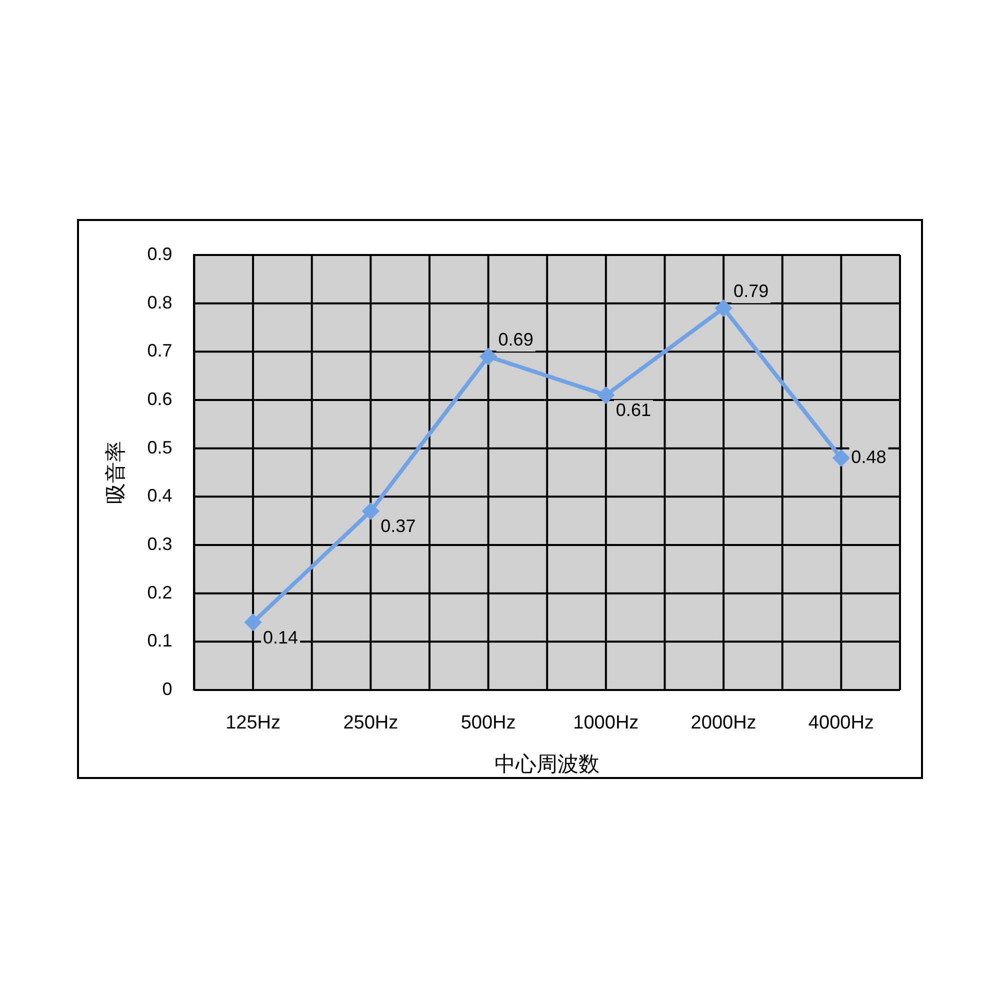 The image size is (1000, 1000). What do you see at coordinates (488, 723) in the screenshot?
I see `x-tick-label: 500Hz` at bounding box center [488, 723].